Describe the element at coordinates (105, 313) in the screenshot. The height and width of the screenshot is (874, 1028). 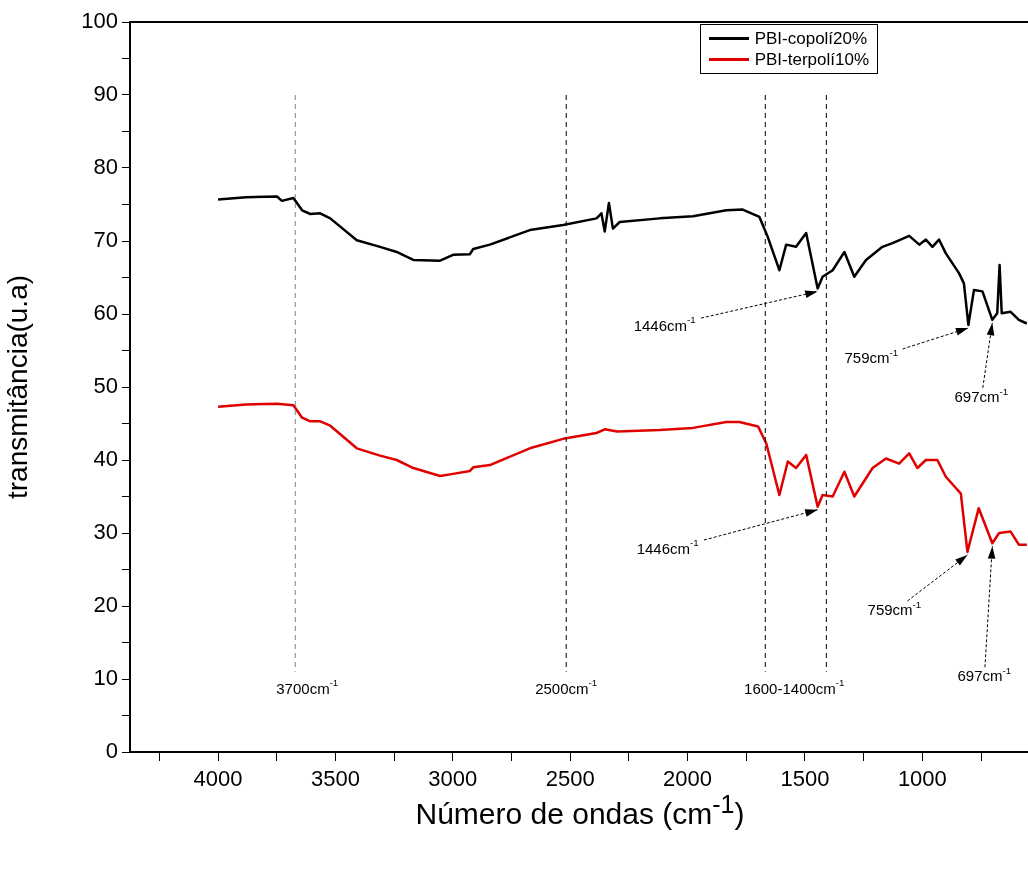
I see `y-tick-label: 60` at that location.